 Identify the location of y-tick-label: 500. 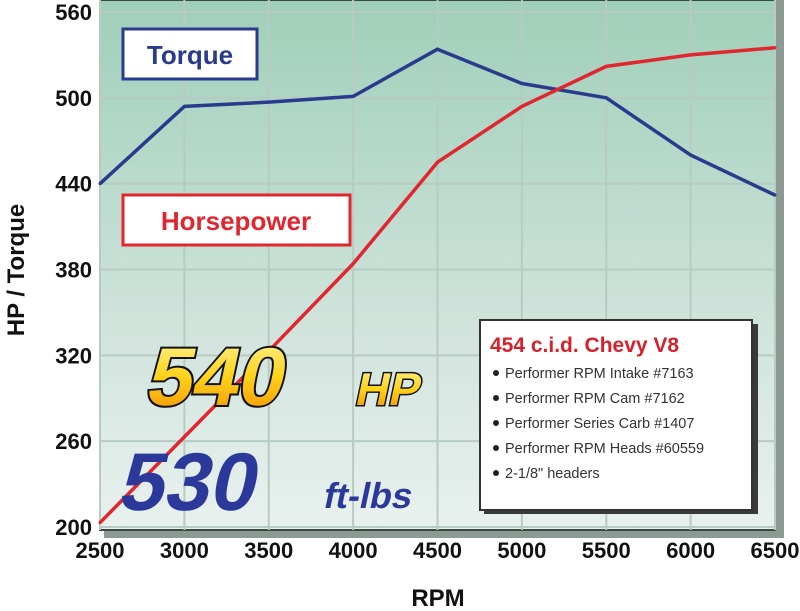
(73, 98).